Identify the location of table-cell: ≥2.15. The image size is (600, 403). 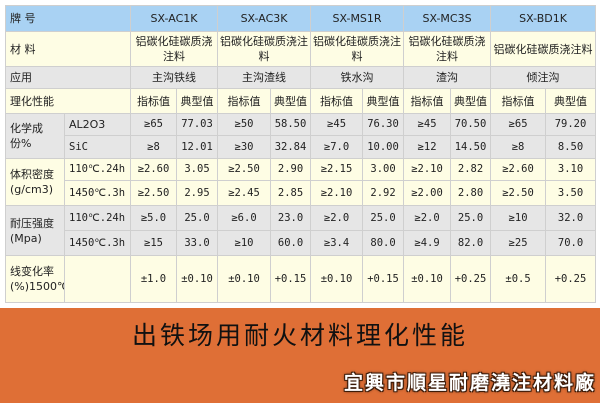
(337, 169).